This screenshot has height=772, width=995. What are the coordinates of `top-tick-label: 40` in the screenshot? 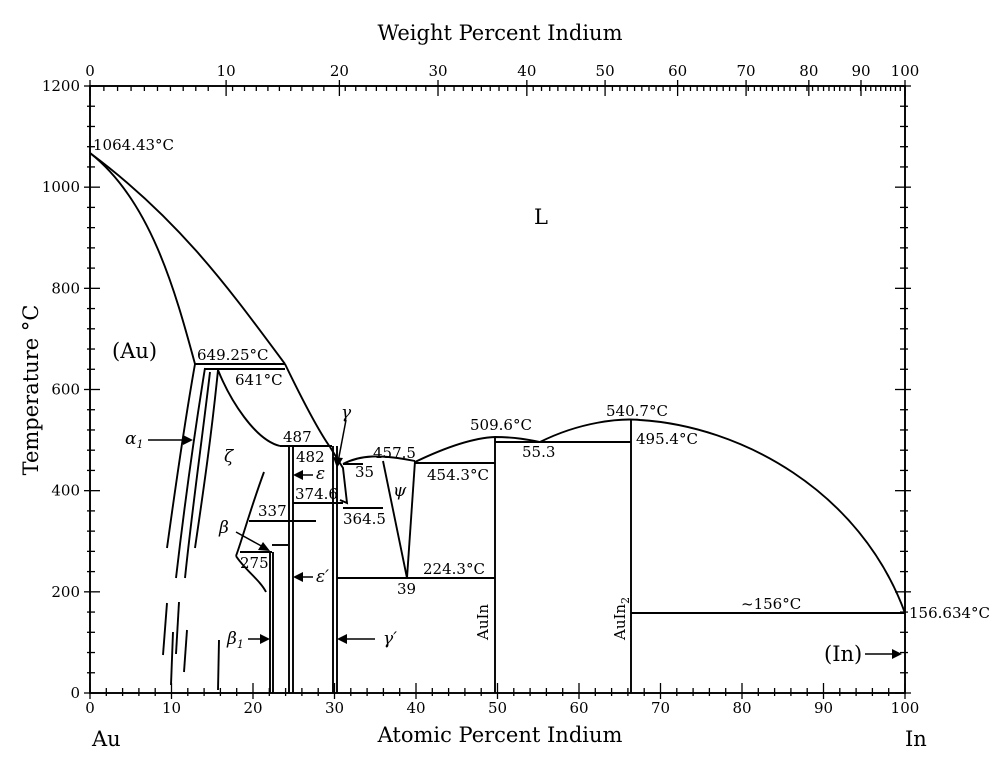 It's located at (526, 71).